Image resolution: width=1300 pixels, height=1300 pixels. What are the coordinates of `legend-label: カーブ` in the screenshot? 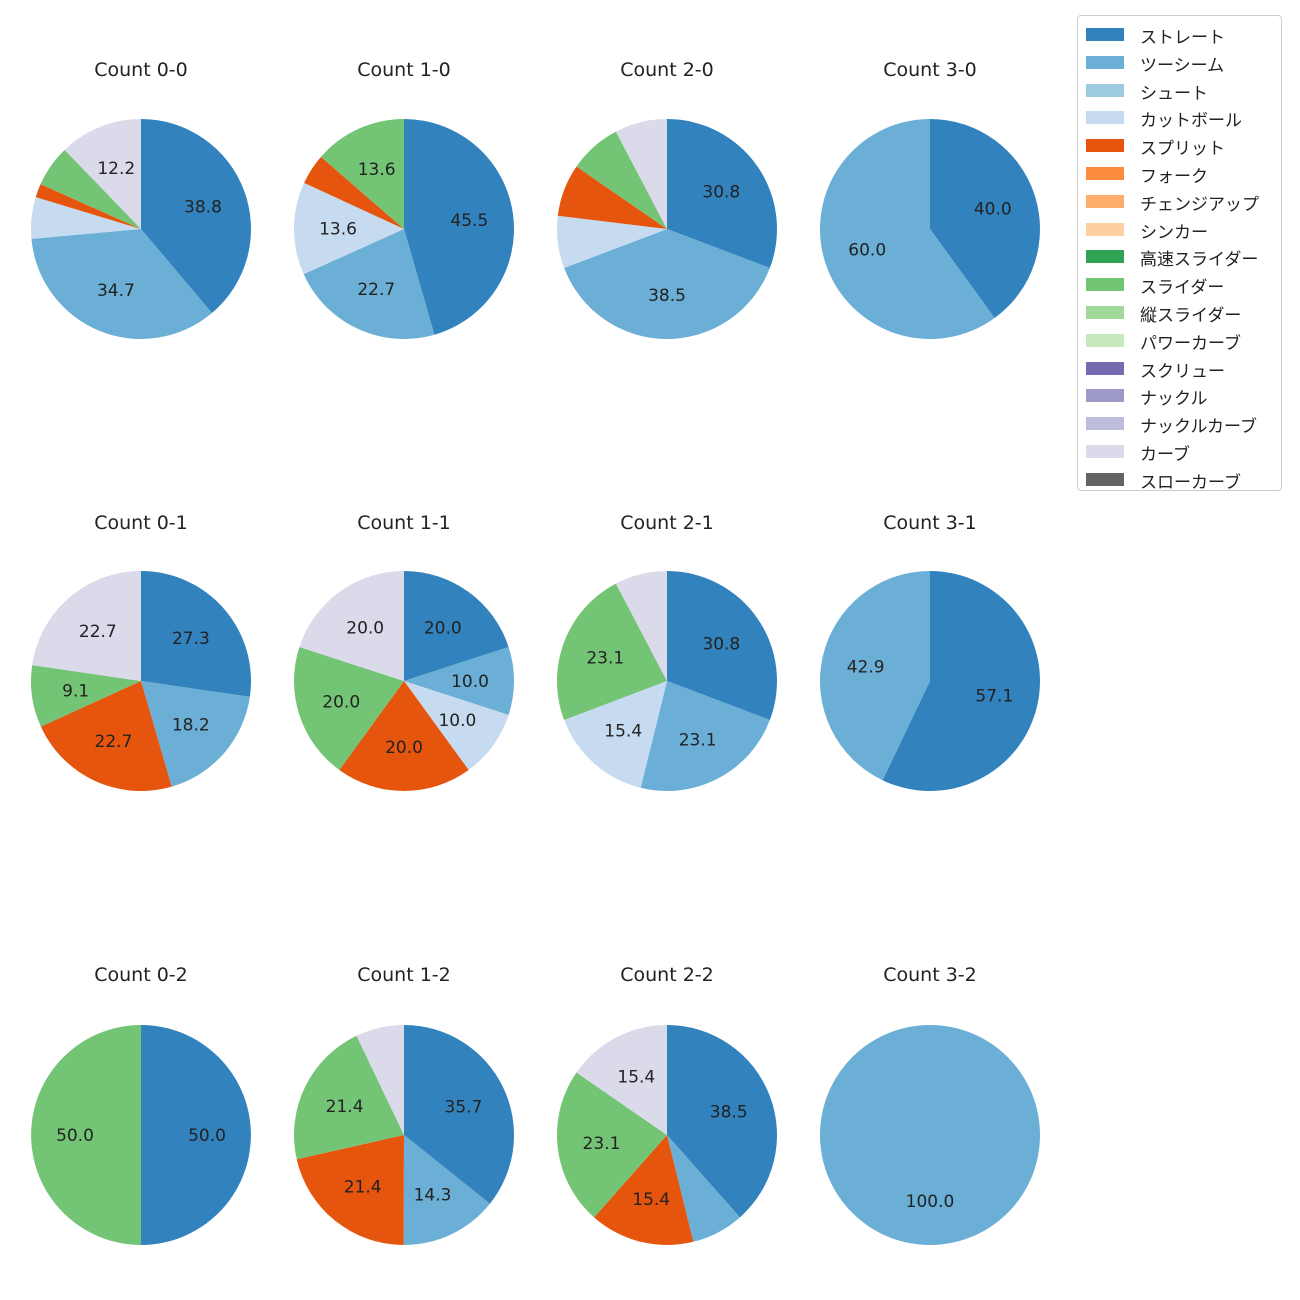 It's located at (1165, 454).